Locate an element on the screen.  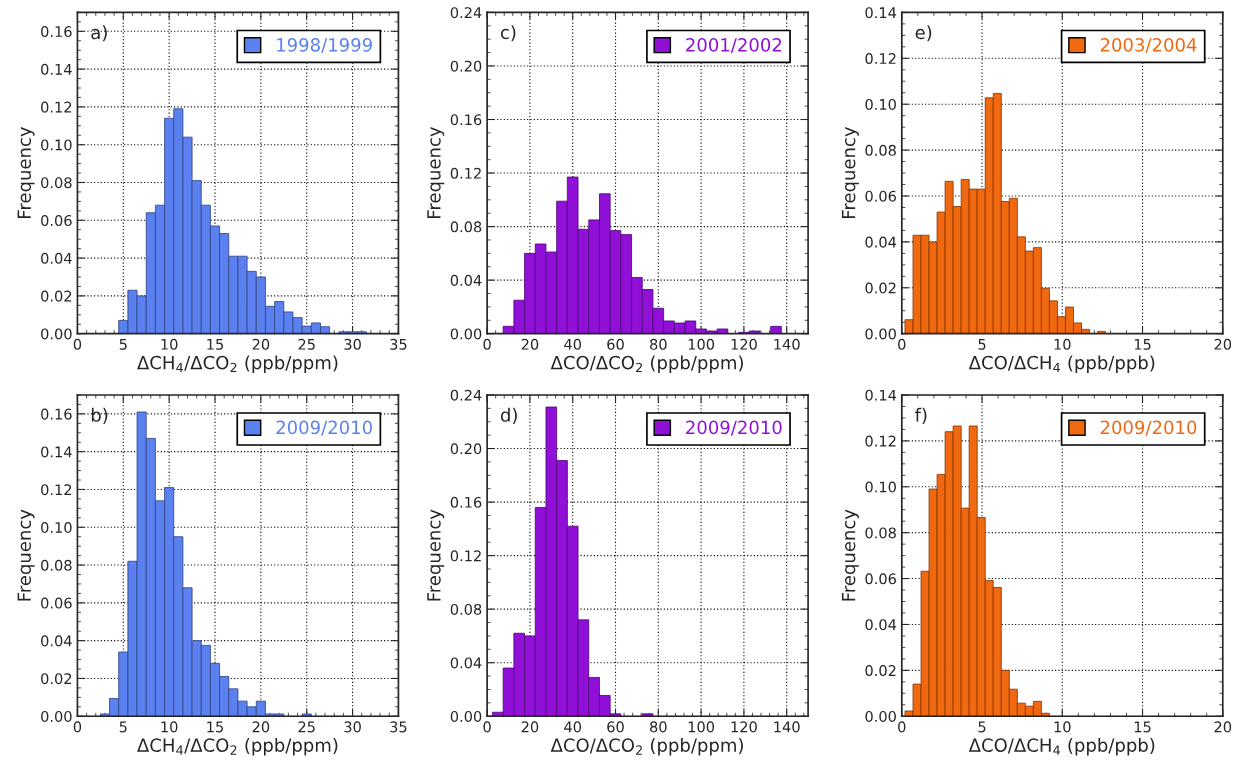
x-tick-label: 80 is located at coordinates (658, 344).